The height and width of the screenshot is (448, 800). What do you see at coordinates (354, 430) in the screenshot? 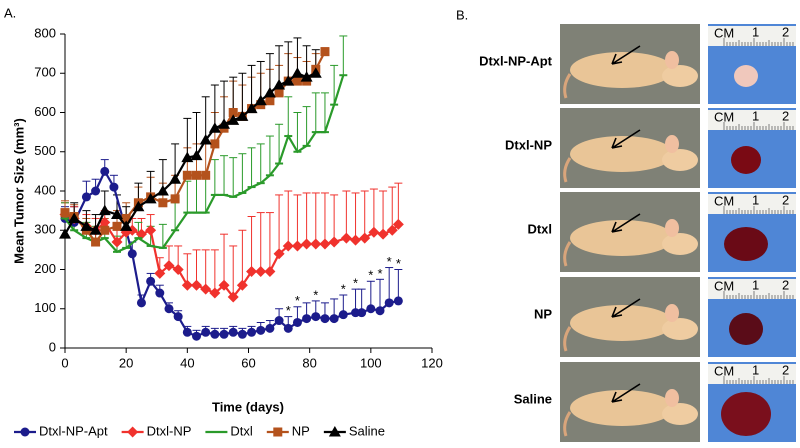
I see `legend-item: Saline` at bounding box center [354, 430].